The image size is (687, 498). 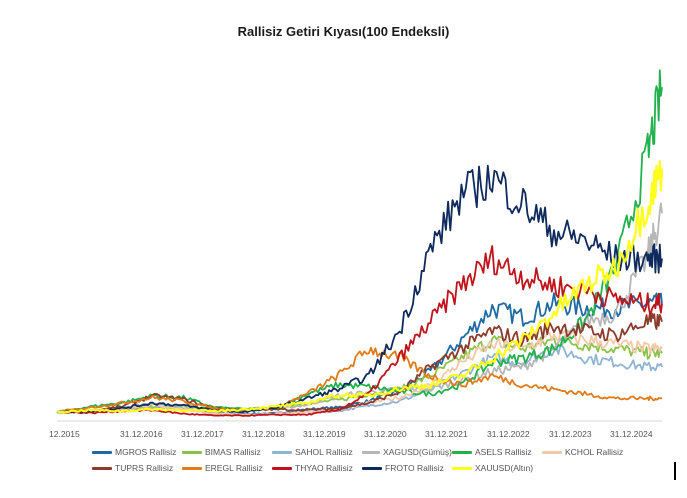 I want to click on legend-label: TUPRS Rallisiz, so click(x=144, y=468).